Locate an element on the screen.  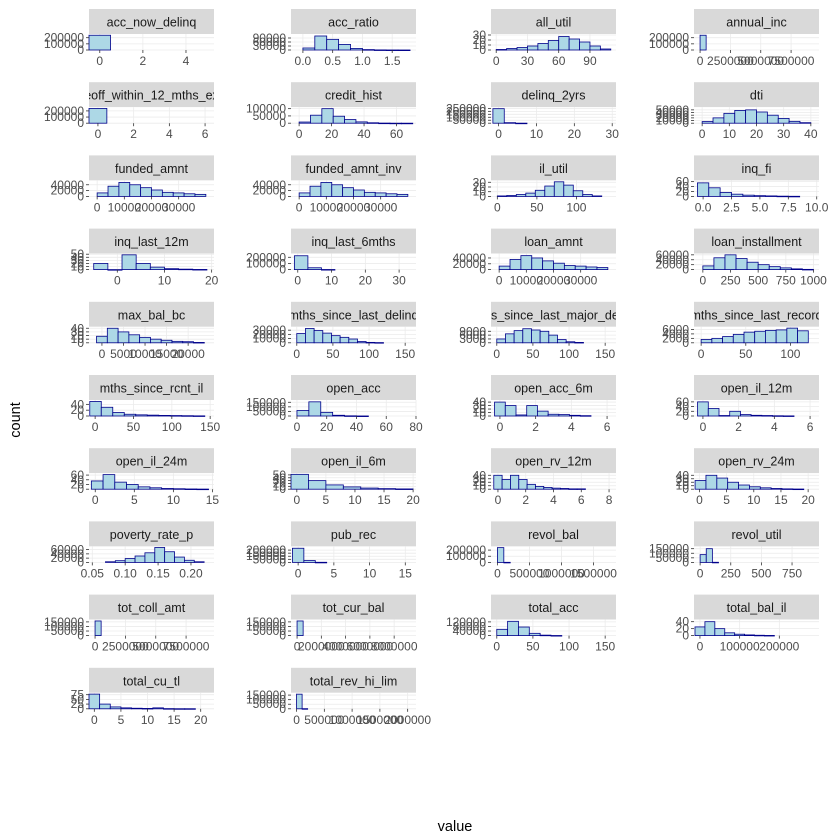
x-tick-label: 0.15 is located at coordinates (158, 573).